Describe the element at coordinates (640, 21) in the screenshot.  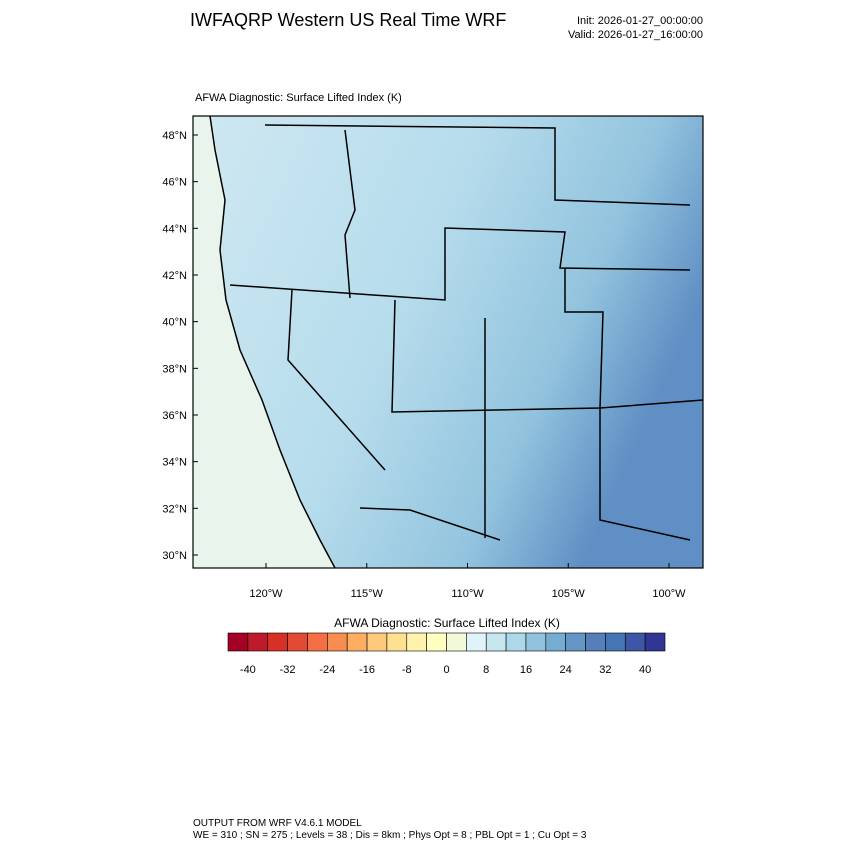
I see `init-time: Init: 2026-01-27_00:00:00` at that location.